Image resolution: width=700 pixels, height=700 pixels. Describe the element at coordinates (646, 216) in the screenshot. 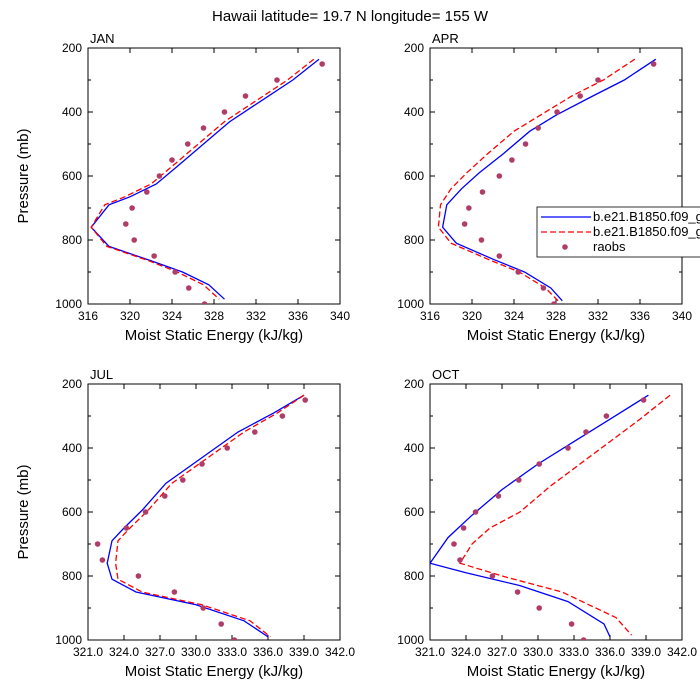

I see `legend-label: b.e21.B1850.f09_g17` at that location.